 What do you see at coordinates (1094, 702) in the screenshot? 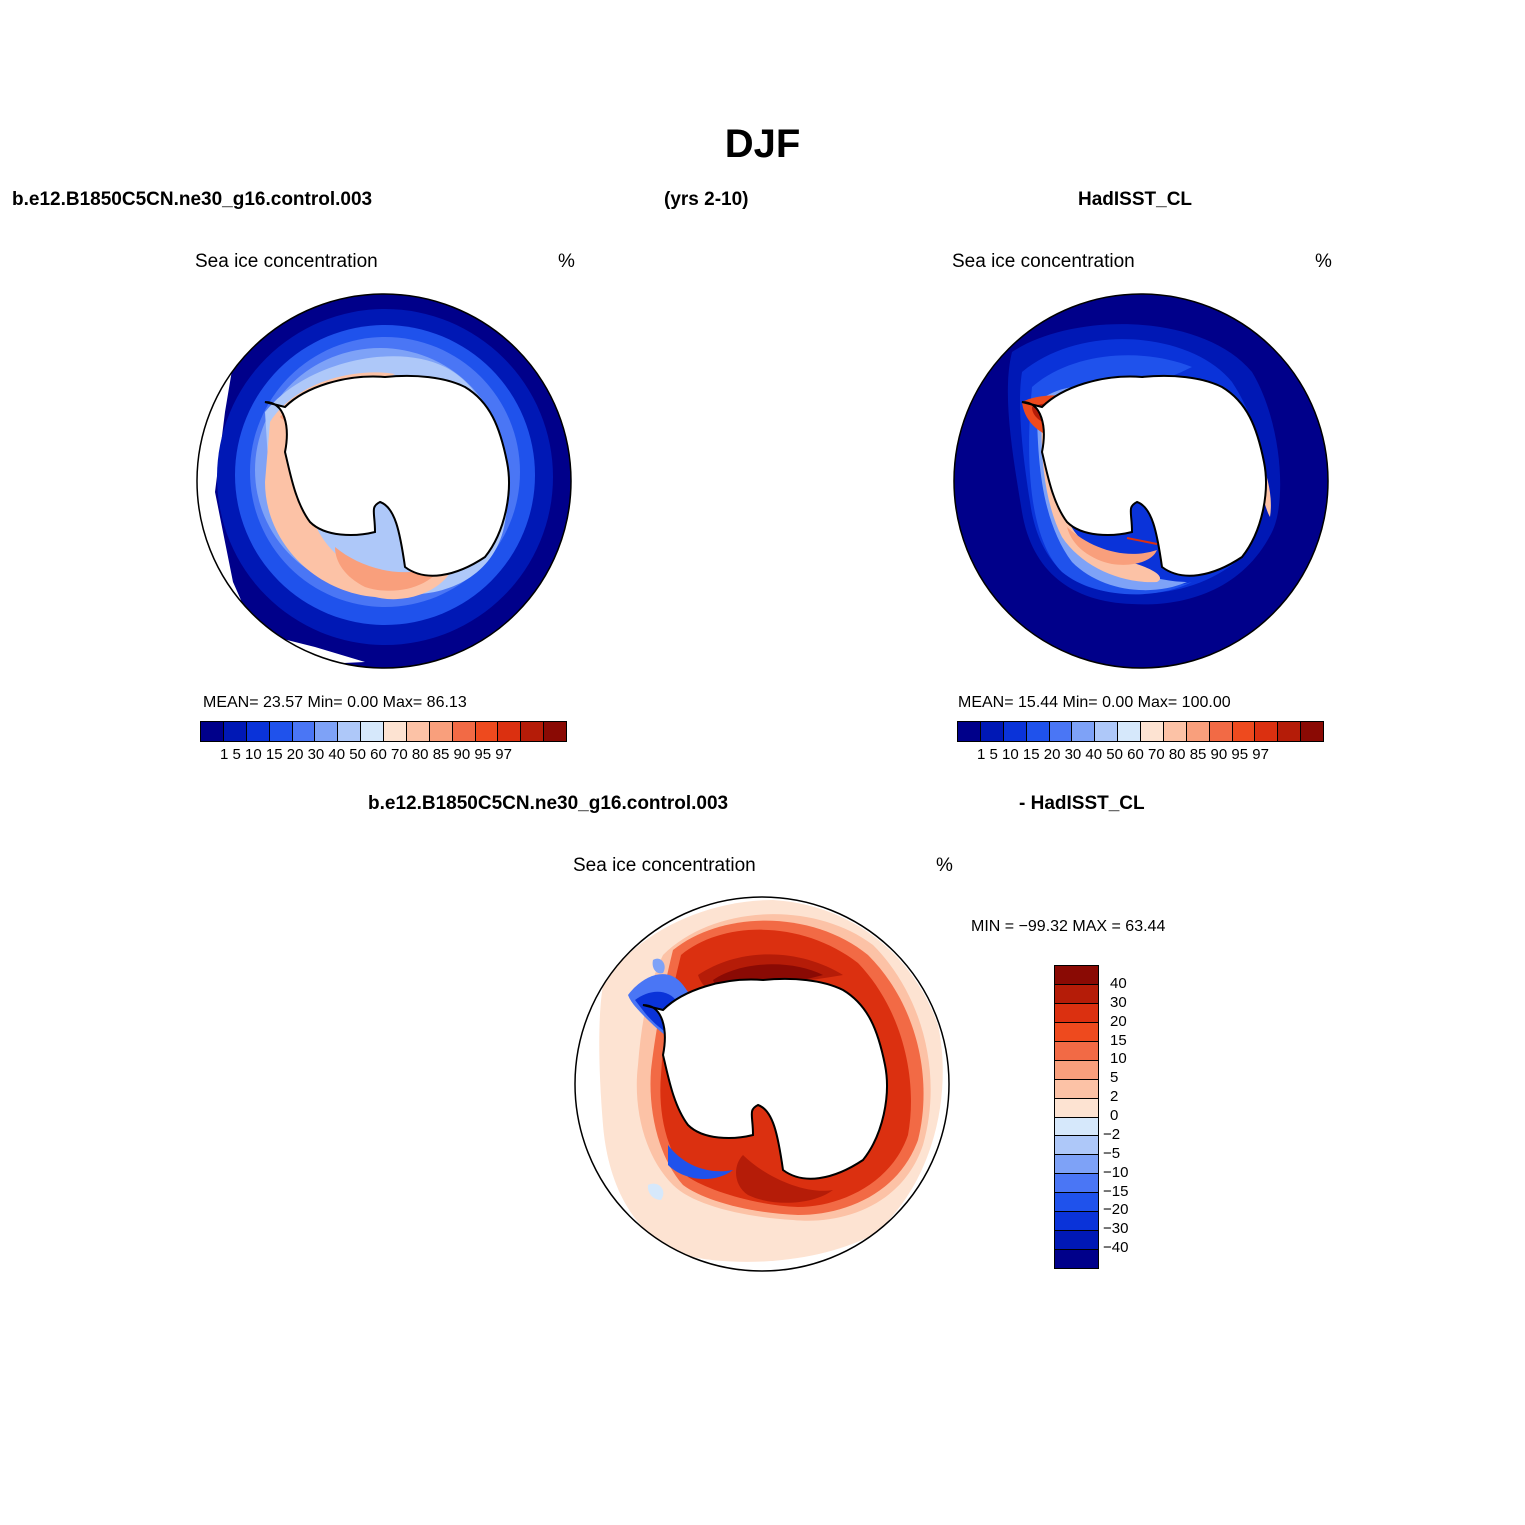
I see `obs-stats: MEAN= 15.44 Min= 0.00 Max= 100.00` at bounding box center [1094, 702].